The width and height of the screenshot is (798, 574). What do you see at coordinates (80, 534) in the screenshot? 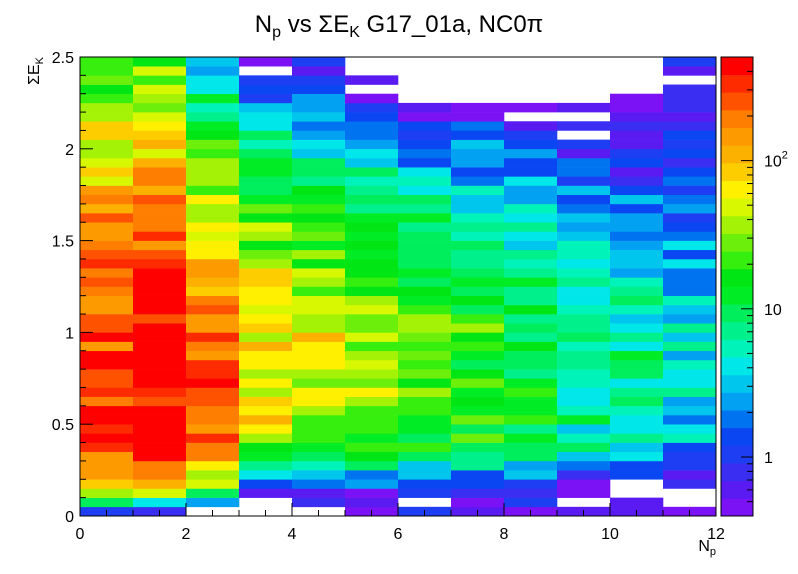
I see `x-tick-label: 0` at bounding box center [80, 534].